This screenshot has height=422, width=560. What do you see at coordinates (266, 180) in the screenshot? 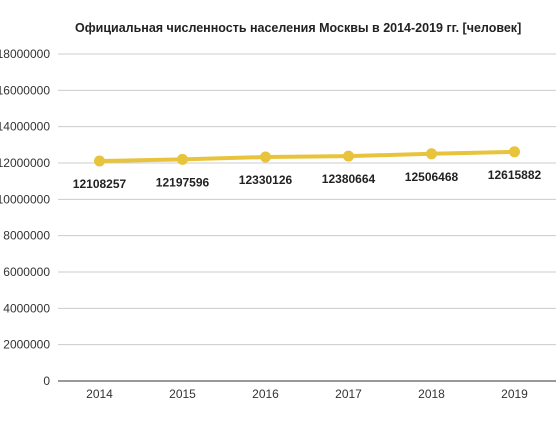
I see `data-label: 12330126` at bounding box center [266, 180].